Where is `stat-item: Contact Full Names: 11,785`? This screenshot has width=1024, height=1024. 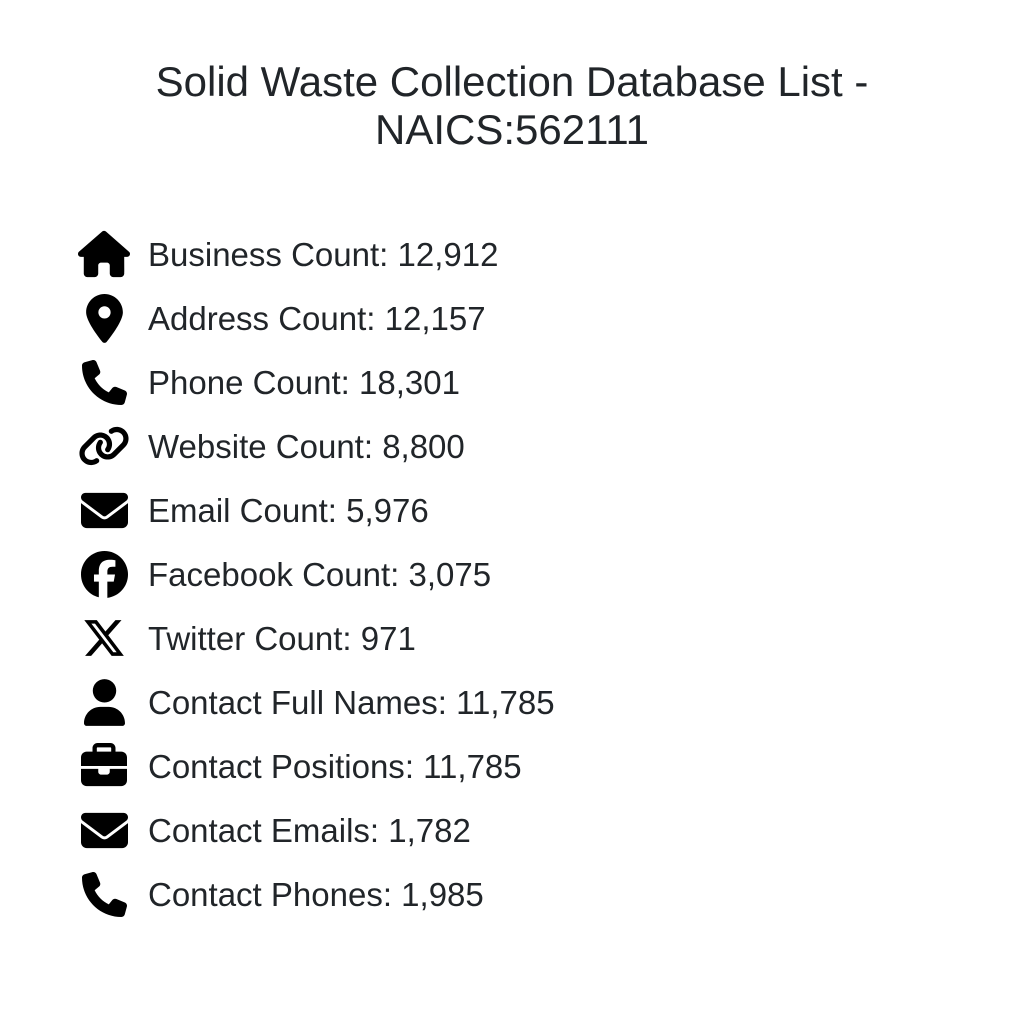 stat-item: Contact Full Names: 11,785 is located at coordinates (551, 702).